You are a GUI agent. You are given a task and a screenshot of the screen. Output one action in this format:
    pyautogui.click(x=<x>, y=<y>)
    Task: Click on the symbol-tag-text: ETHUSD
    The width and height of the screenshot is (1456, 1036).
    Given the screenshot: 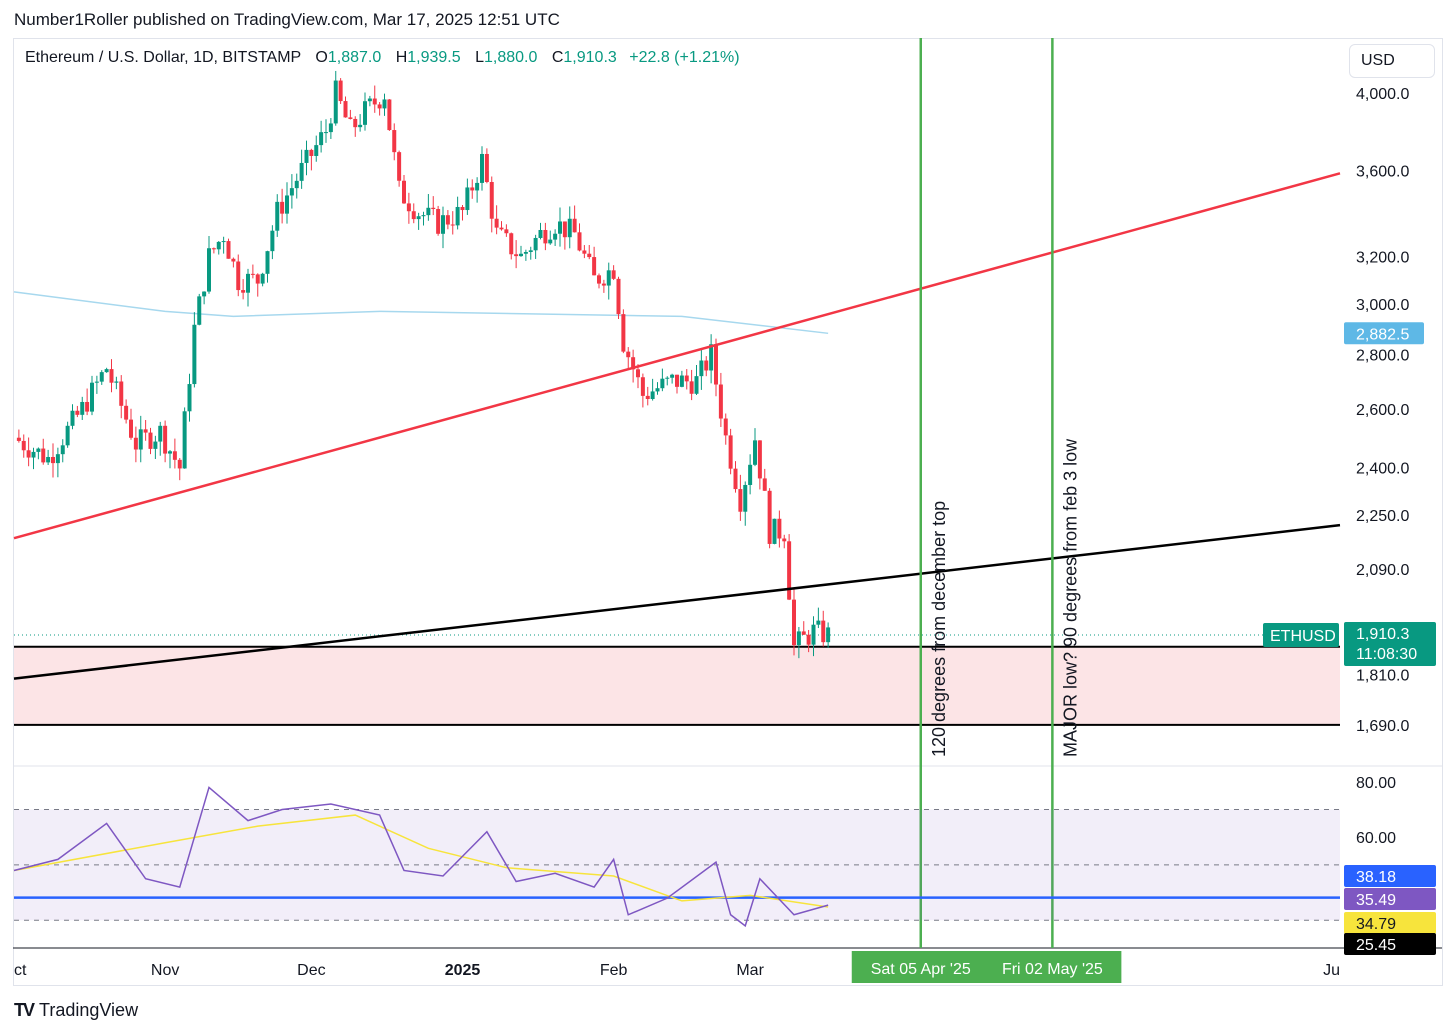 What is the action you would take?
    pyautogui.click(x=1303, y=636)
    